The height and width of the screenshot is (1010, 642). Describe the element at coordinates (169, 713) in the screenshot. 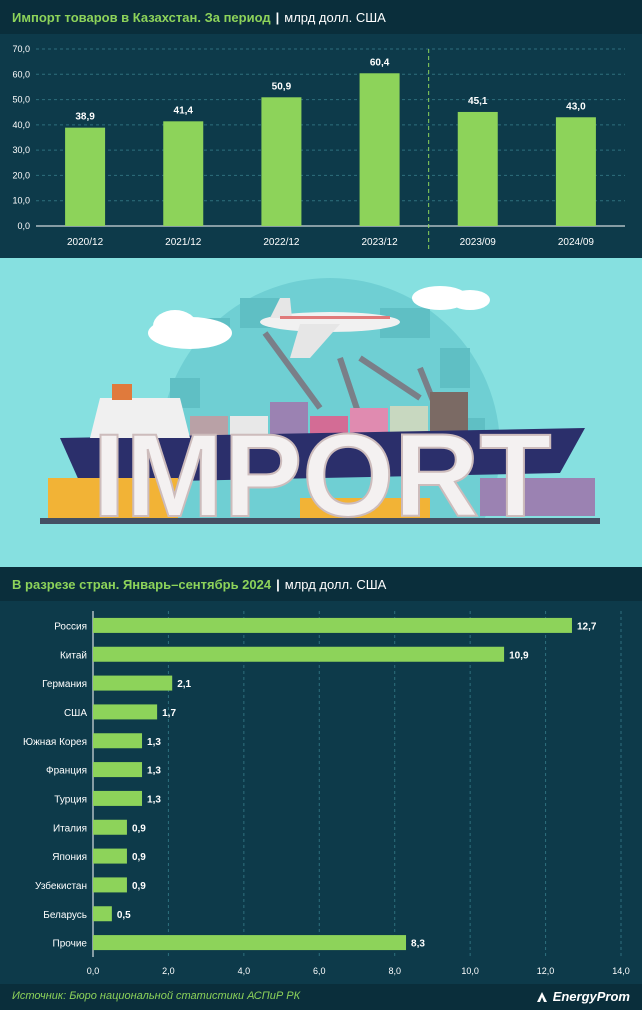

I see `bar-value-label: 1,7` at that location.